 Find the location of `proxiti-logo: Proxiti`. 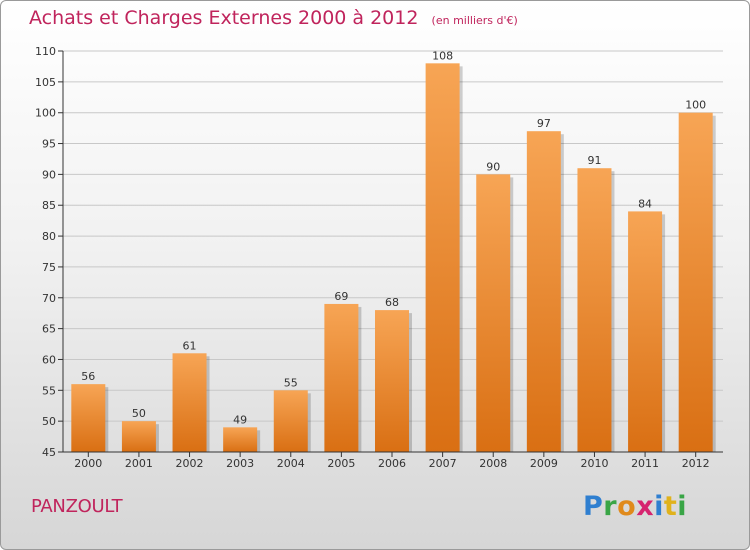

proxiti-logo: Proxiti is located at coordinates (635, 506).